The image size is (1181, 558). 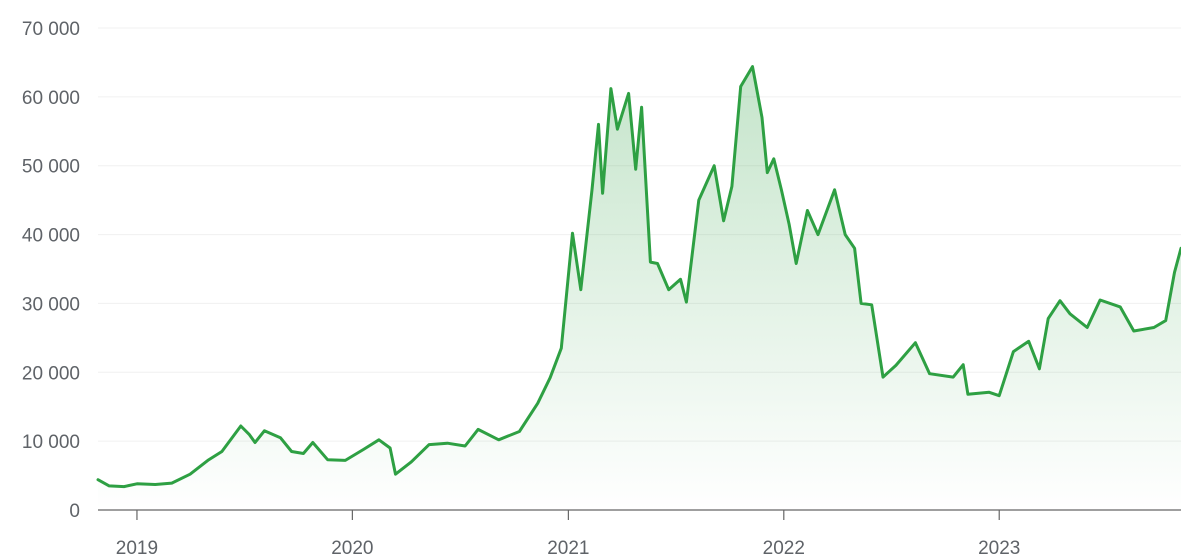 I want to click on x-tick-label: 2023, so click(x=999, y=548).